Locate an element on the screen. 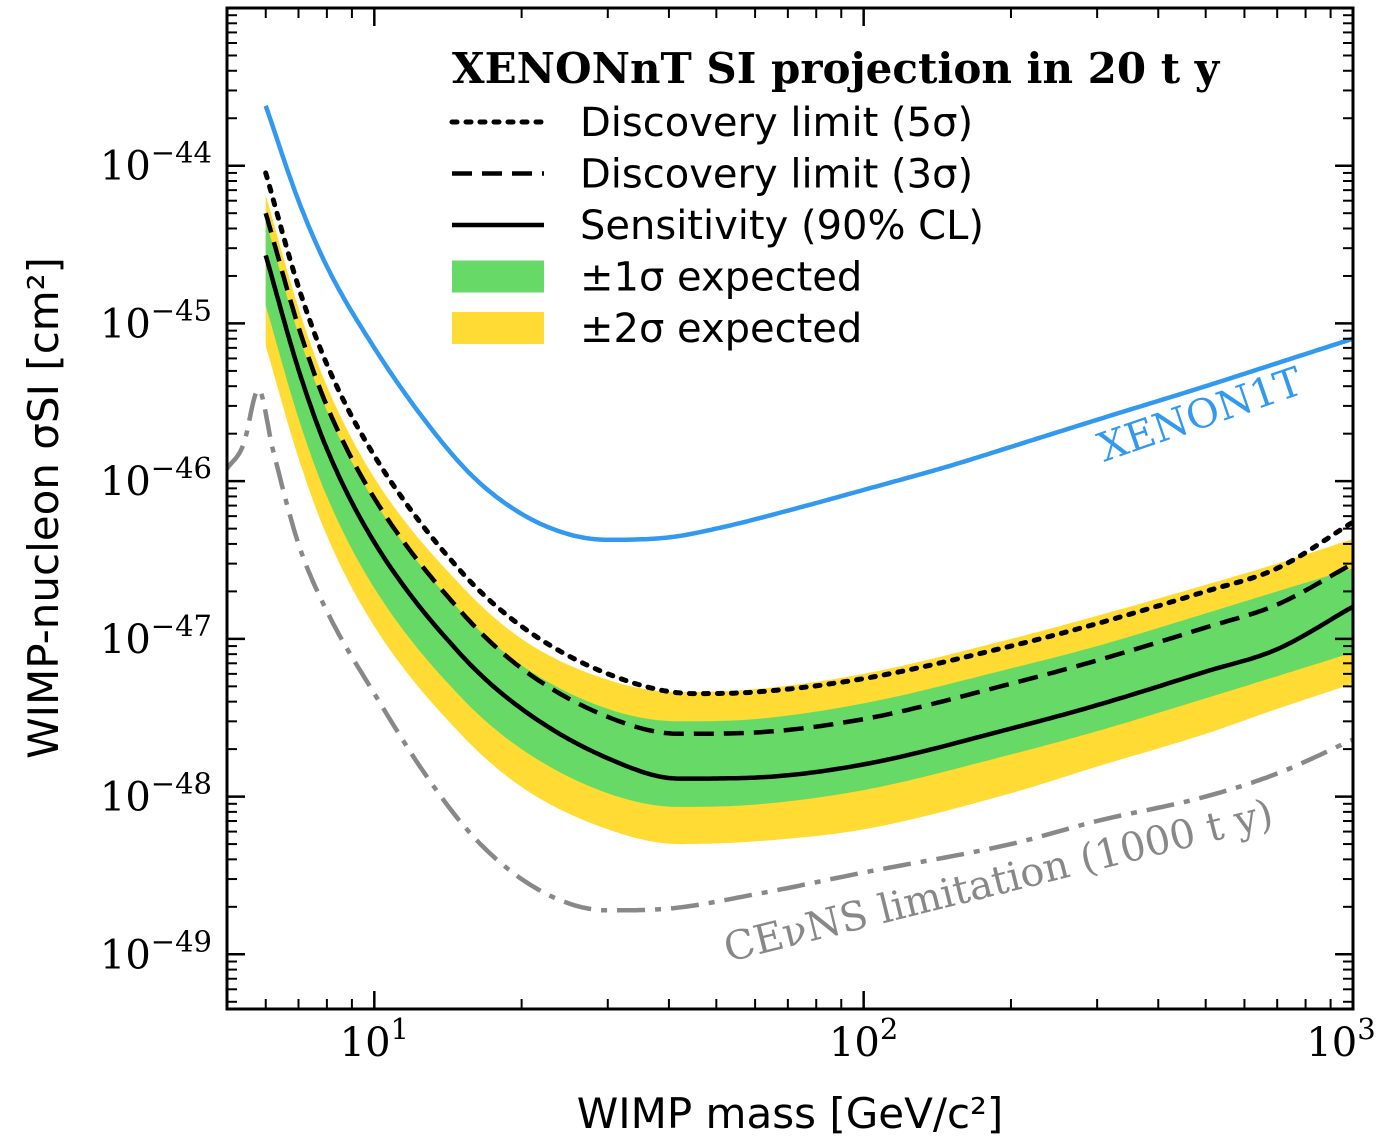 This screenshot has width=1395, height=1139. legend-label-discovery-limit-3: Discovery limit (3σ) is located at coordinates (776, 175).